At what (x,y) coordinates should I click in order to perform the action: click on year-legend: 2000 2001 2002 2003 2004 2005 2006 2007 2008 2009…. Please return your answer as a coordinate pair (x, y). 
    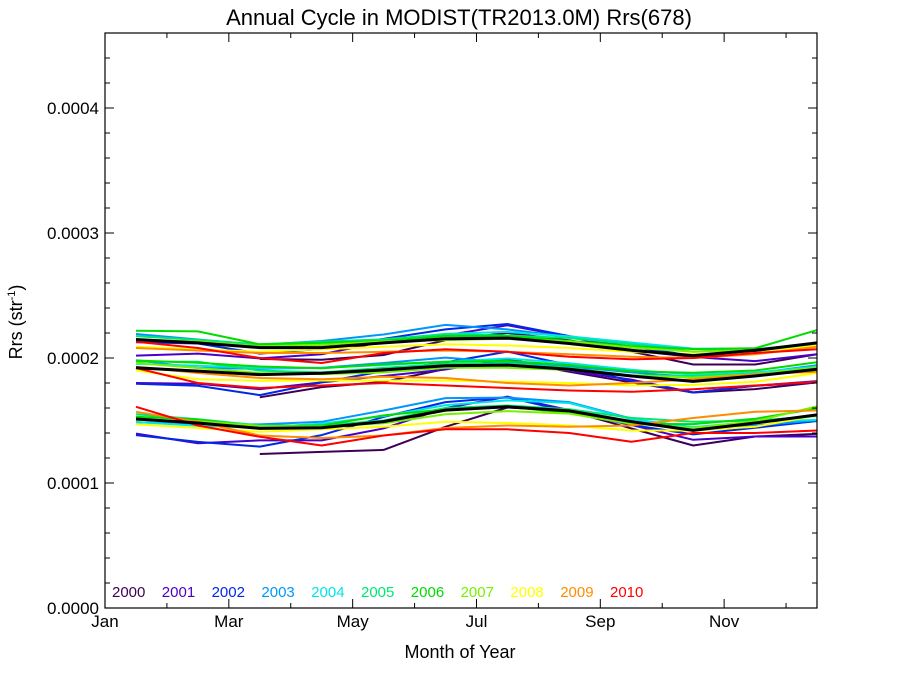
    Looking at the image, I should click on (377, 592).